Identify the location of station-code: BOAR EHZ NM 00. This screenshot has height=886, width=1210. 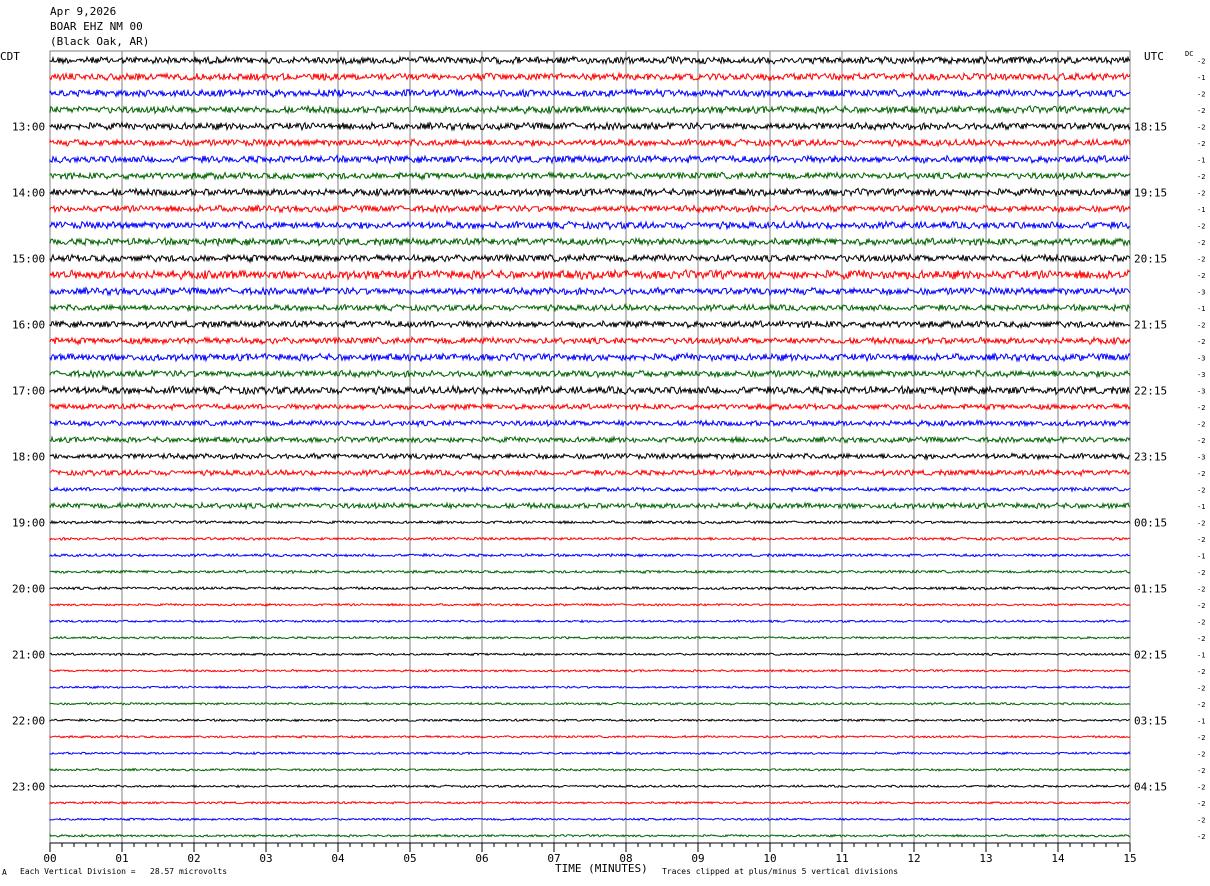
(96, 26).